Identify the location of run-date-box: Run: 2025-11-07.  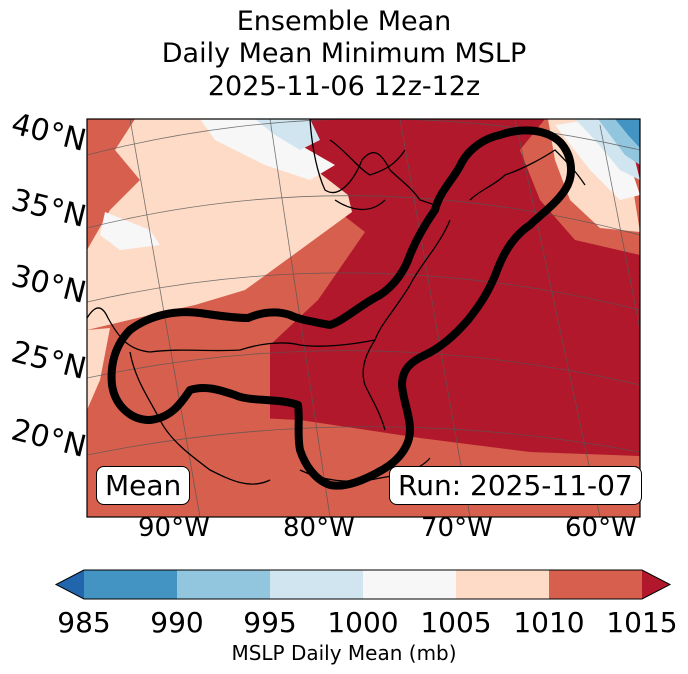
(515, 485).